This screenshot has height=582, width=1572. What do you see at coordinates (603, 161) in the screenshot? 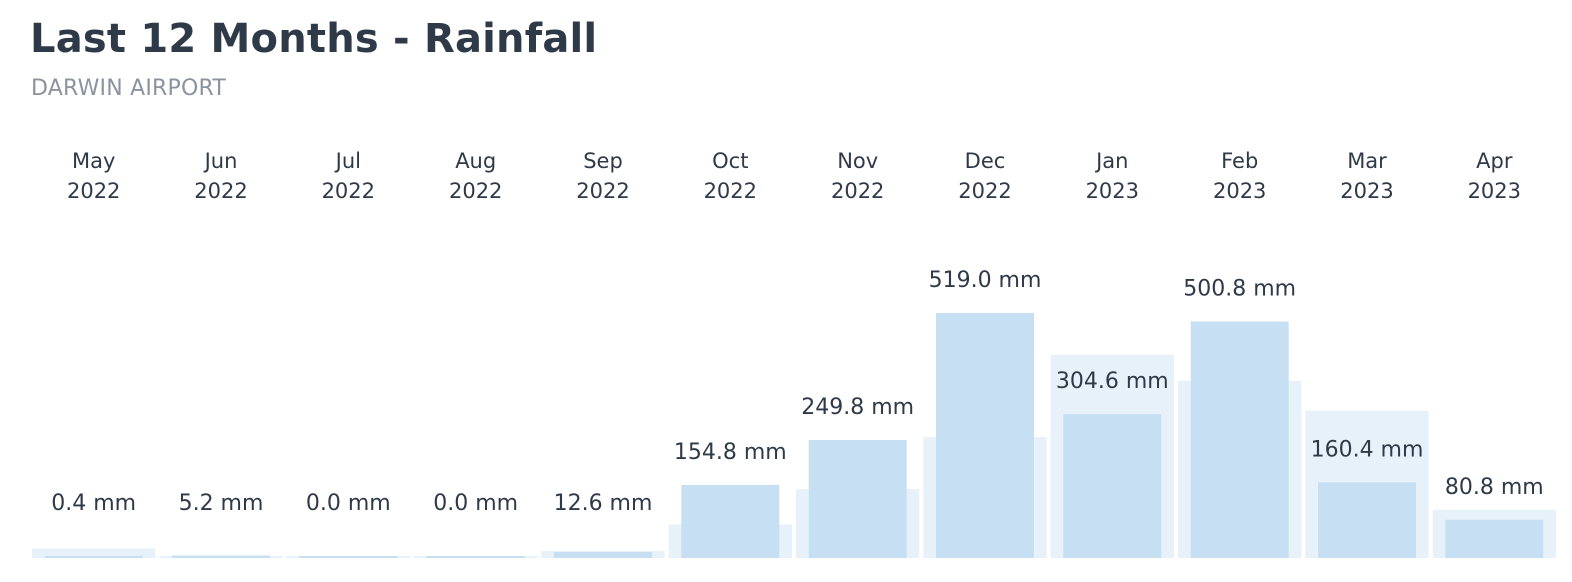
I see `month-label: Sep` at bounding box center [603, 161].